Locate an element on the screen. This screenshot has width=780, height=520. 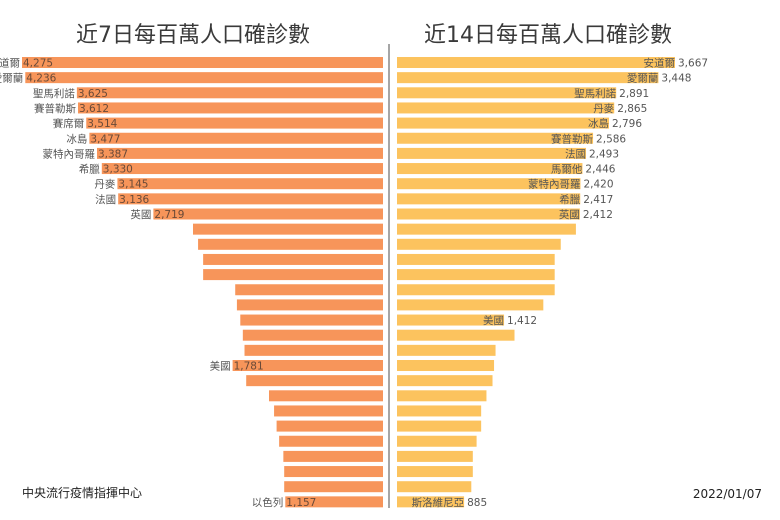
right-country-label: 愛爾蘭 is located at coordinates (643, 78).